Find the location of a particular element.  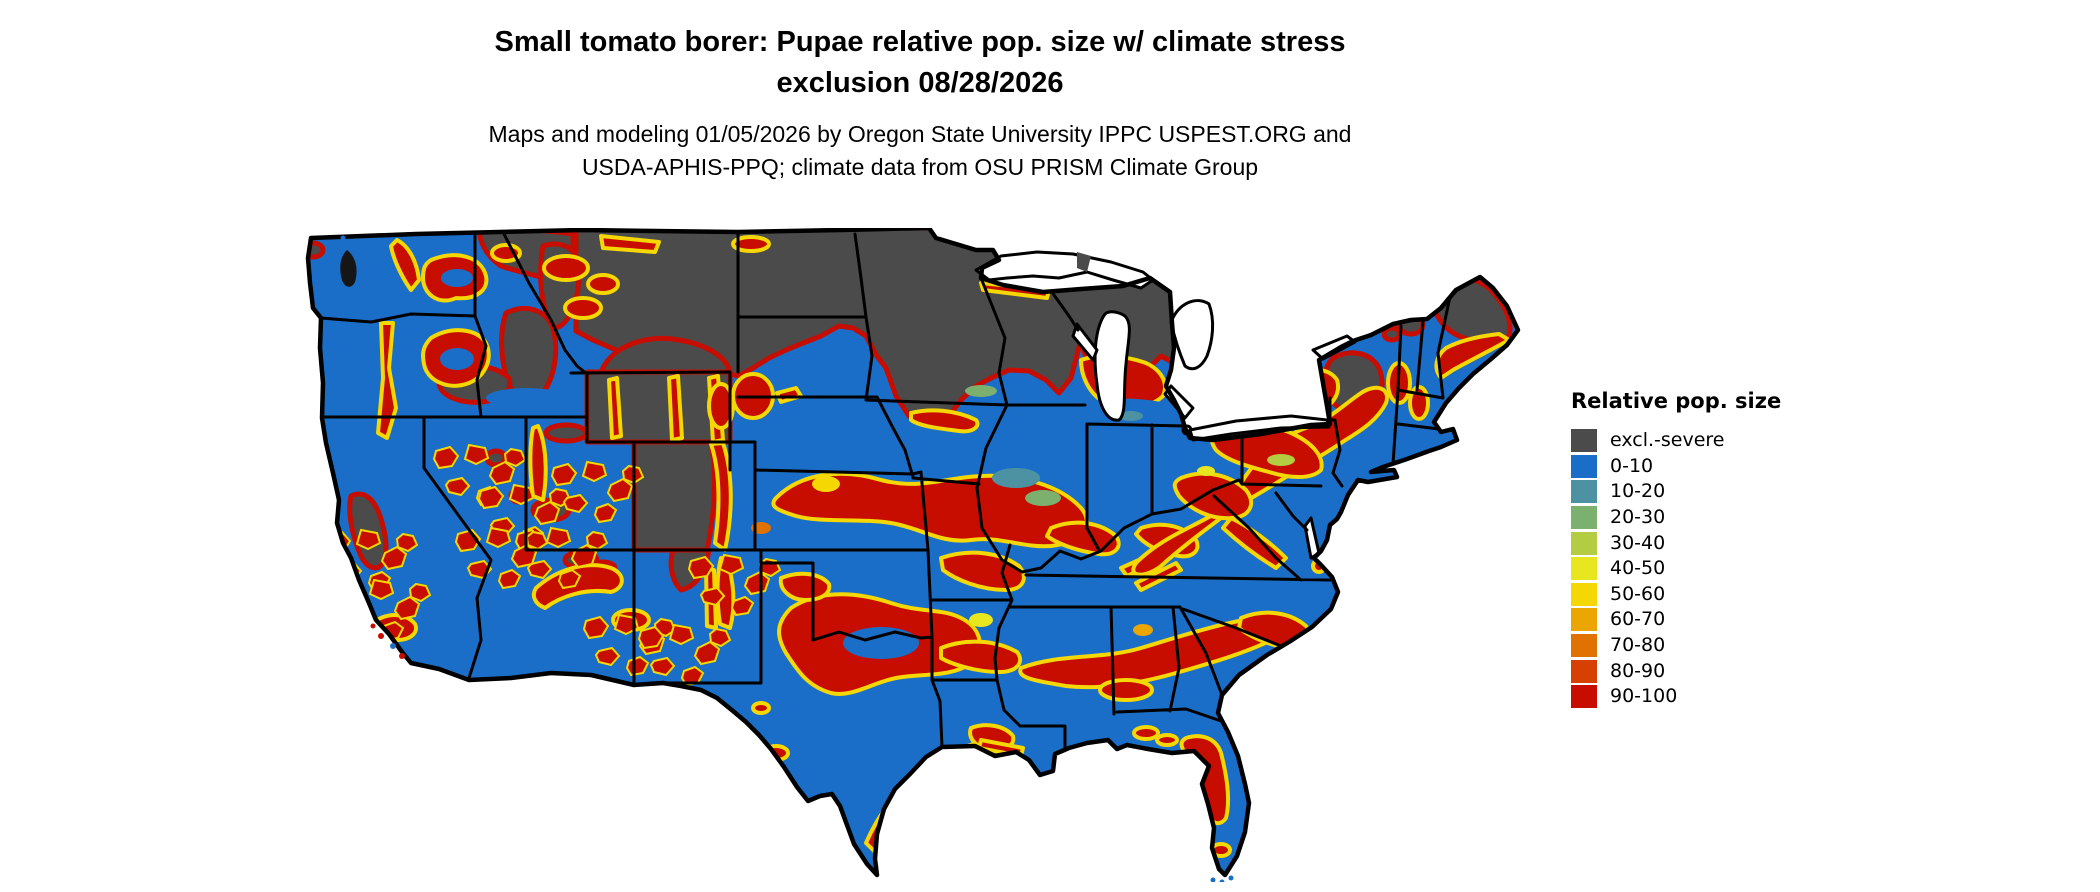

legend-item: 40-50 is located at coordinates (1676, 569).